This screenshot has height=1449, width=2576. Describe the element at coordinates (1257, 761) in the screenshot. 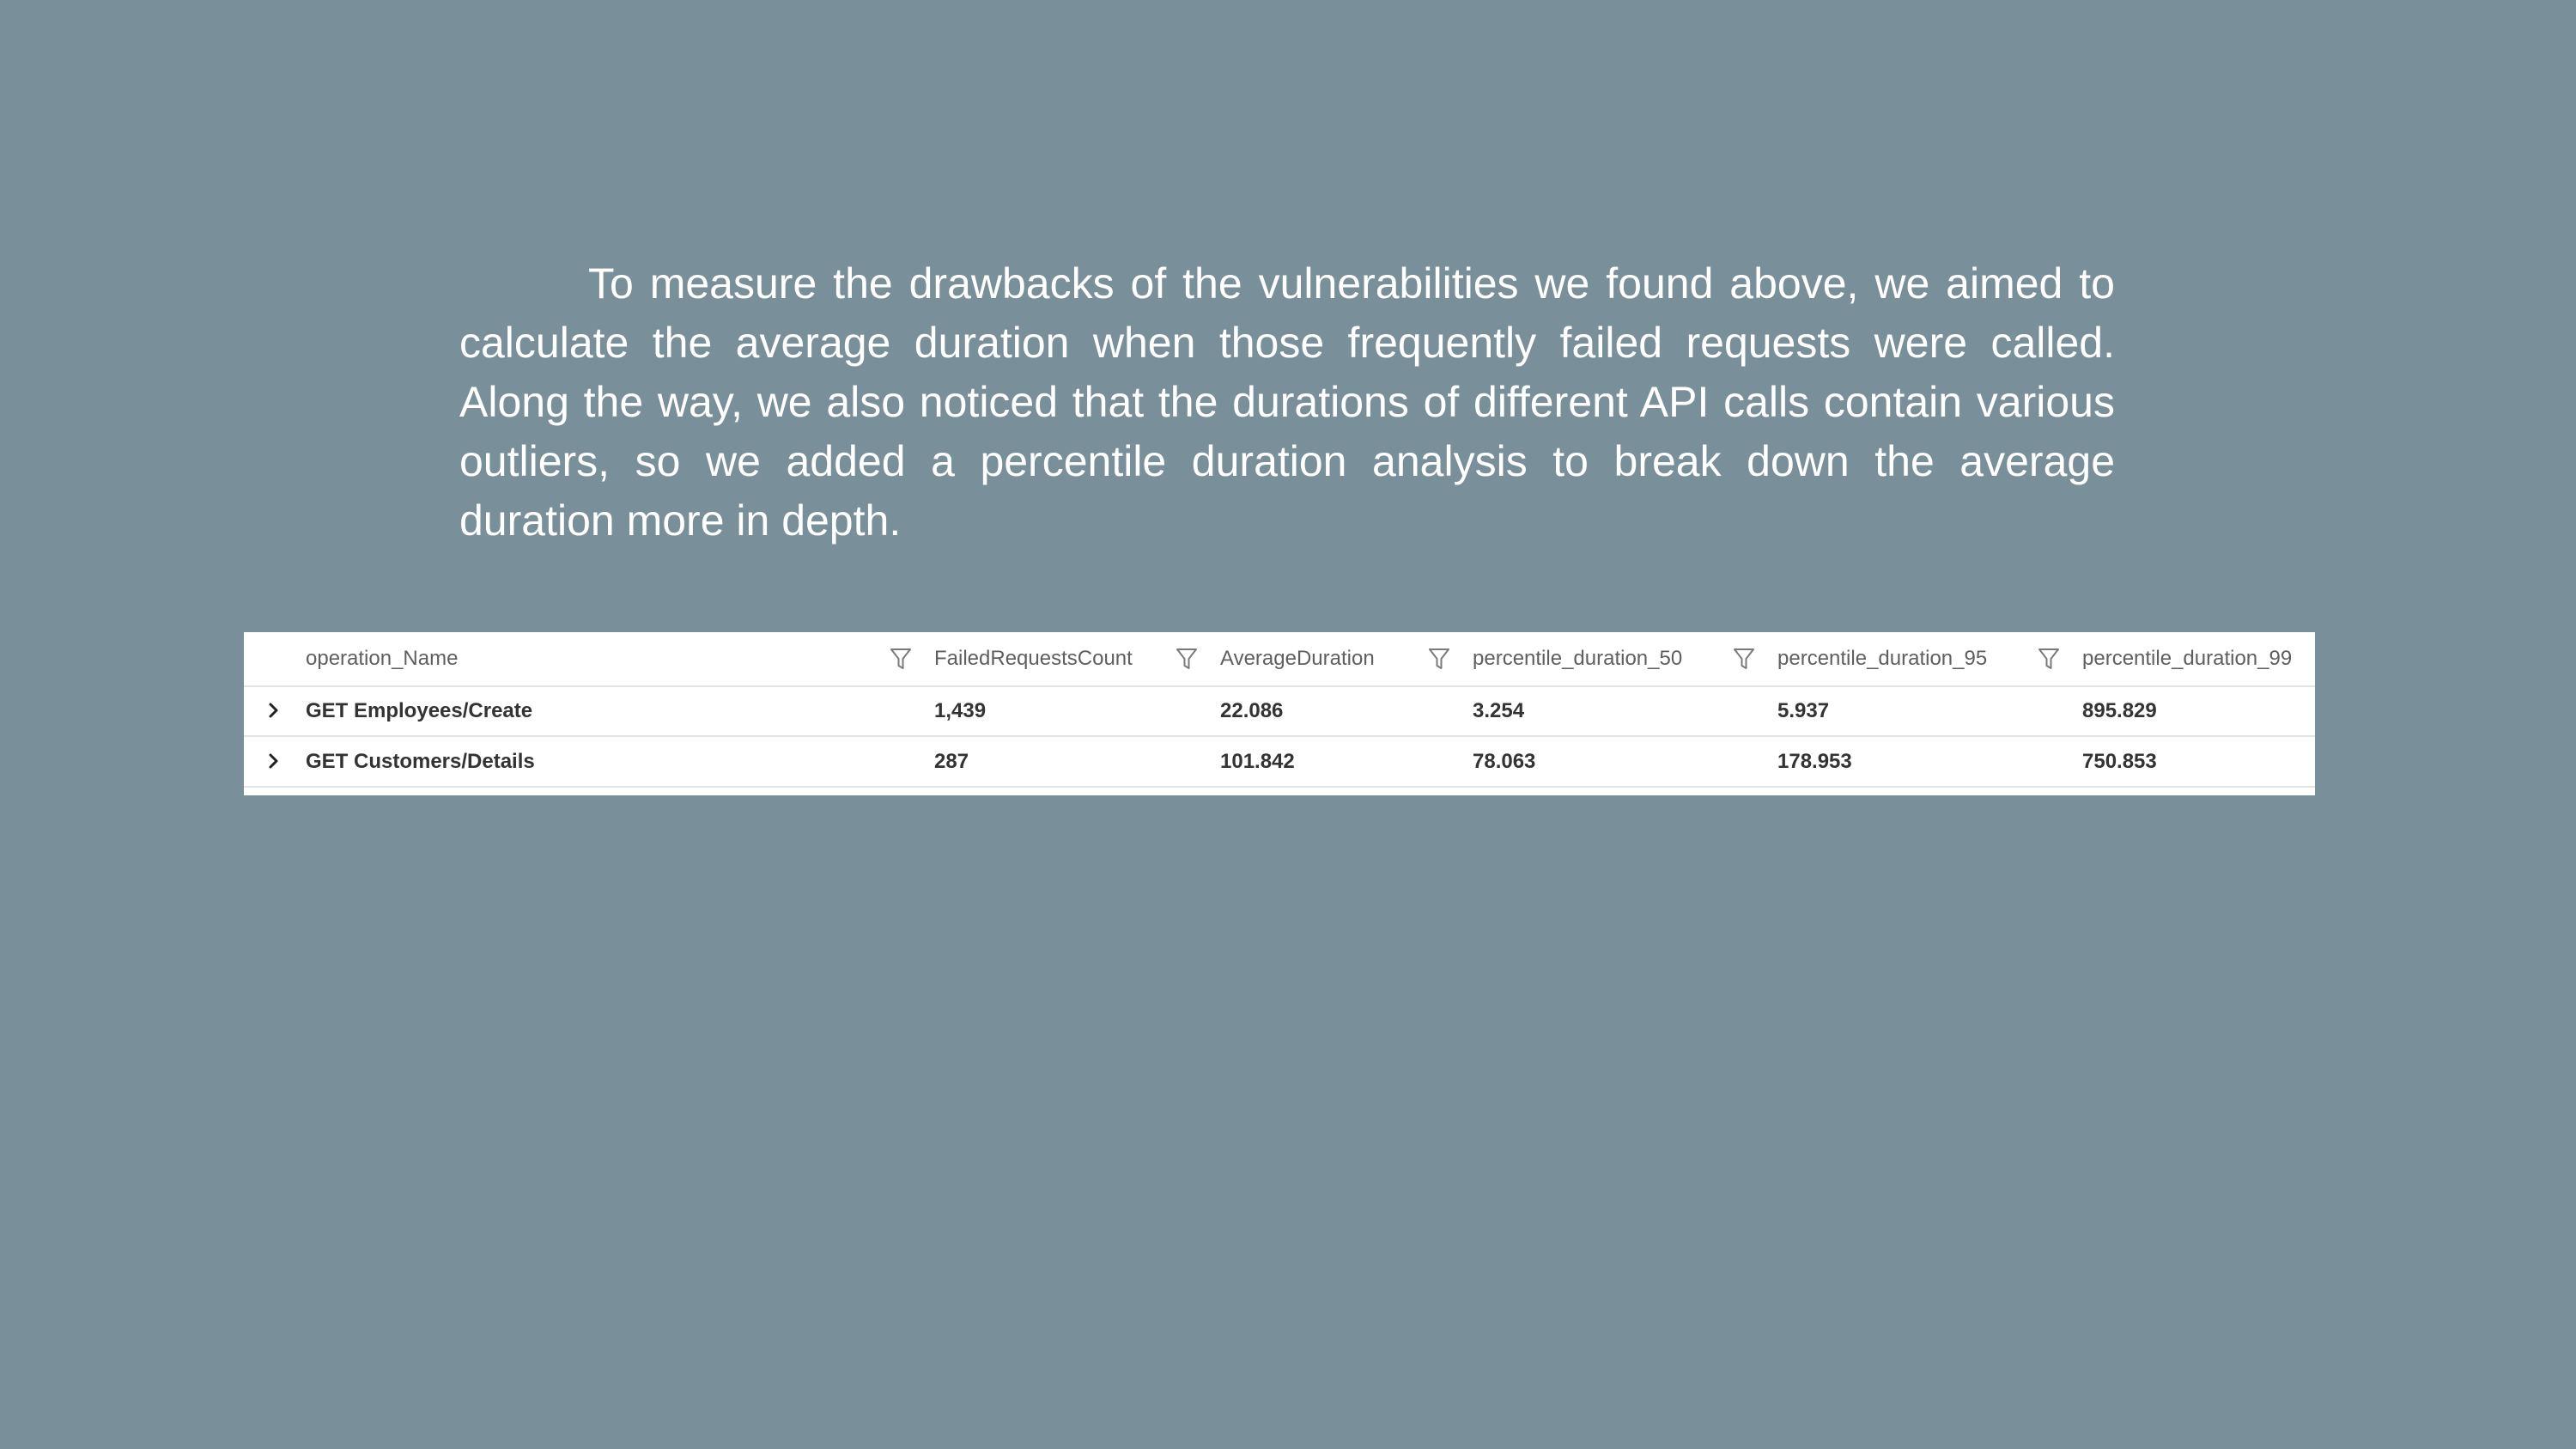

I see `cell-average-duration: 101.842` at that location.